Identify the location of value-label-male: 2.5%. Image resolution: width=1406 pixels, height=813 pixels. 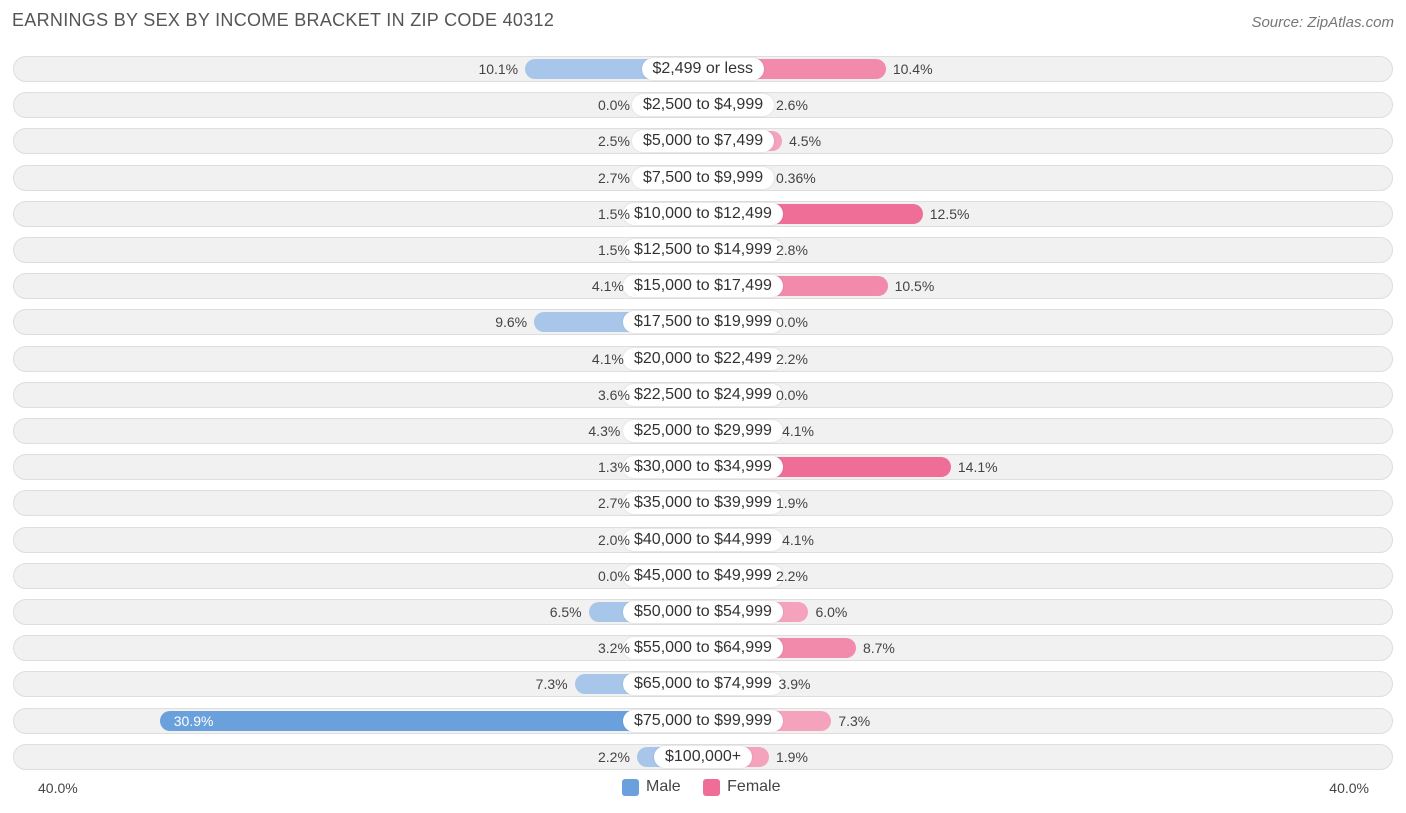
(614, 141).